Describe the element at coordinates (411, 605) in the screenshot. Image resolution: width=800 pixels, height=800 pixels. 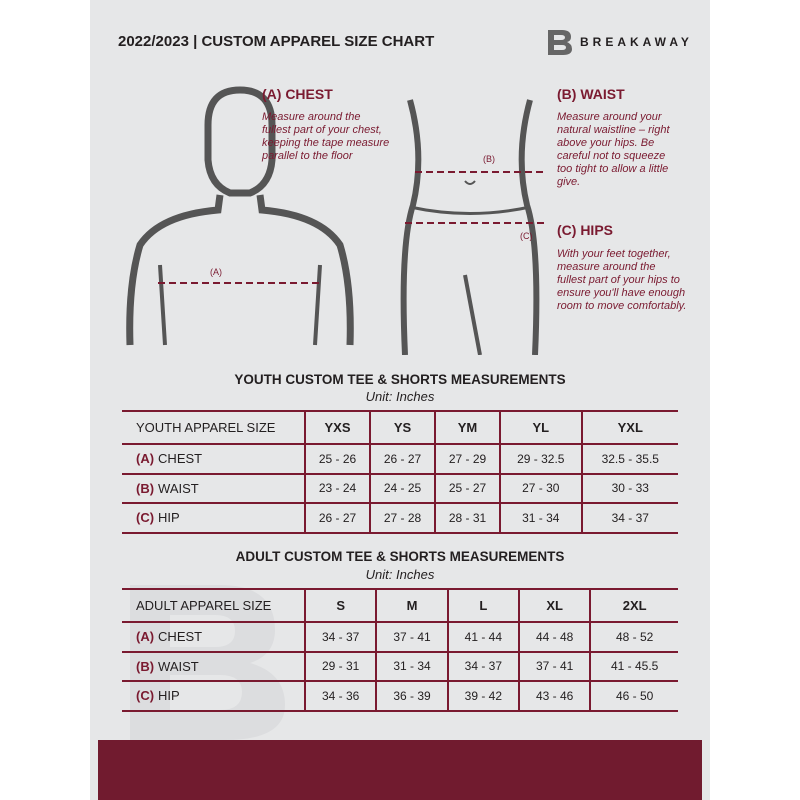
I see `column-header: M` at that location.